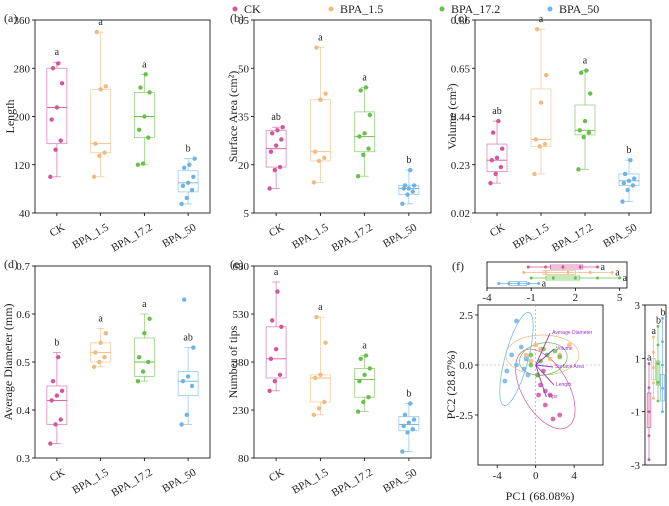 The height and width of the screenshot is (506, 669). Describe the element at coordinates (573, 9) in the screenshot. I see `legend-item-BPA_50: BPA_50` at that location.